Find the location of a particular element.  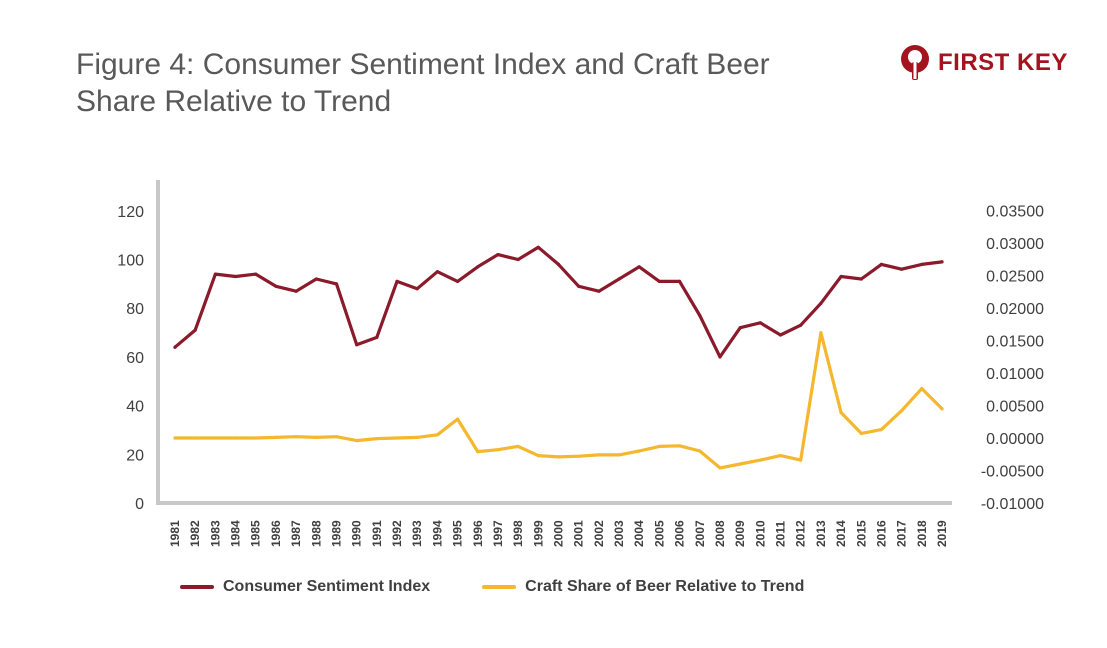

x-tick-label: 1999 is located at coordinates (538, 533).